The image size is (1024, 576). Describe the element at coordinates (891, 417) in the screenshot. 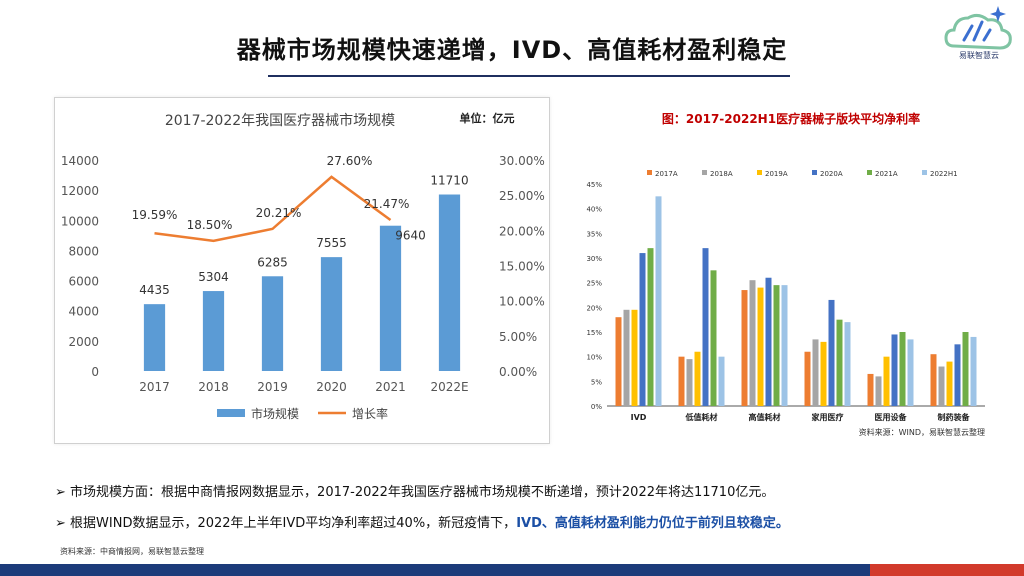

I see `x-tick-label: 医用设备` at that location.